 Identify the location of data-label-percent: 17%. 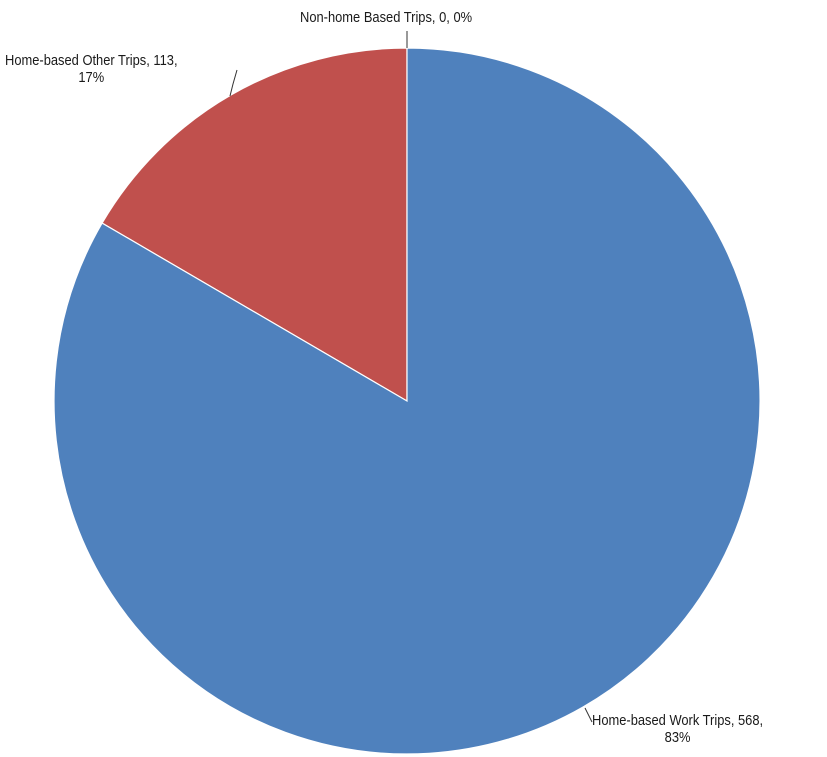
(91, 77).